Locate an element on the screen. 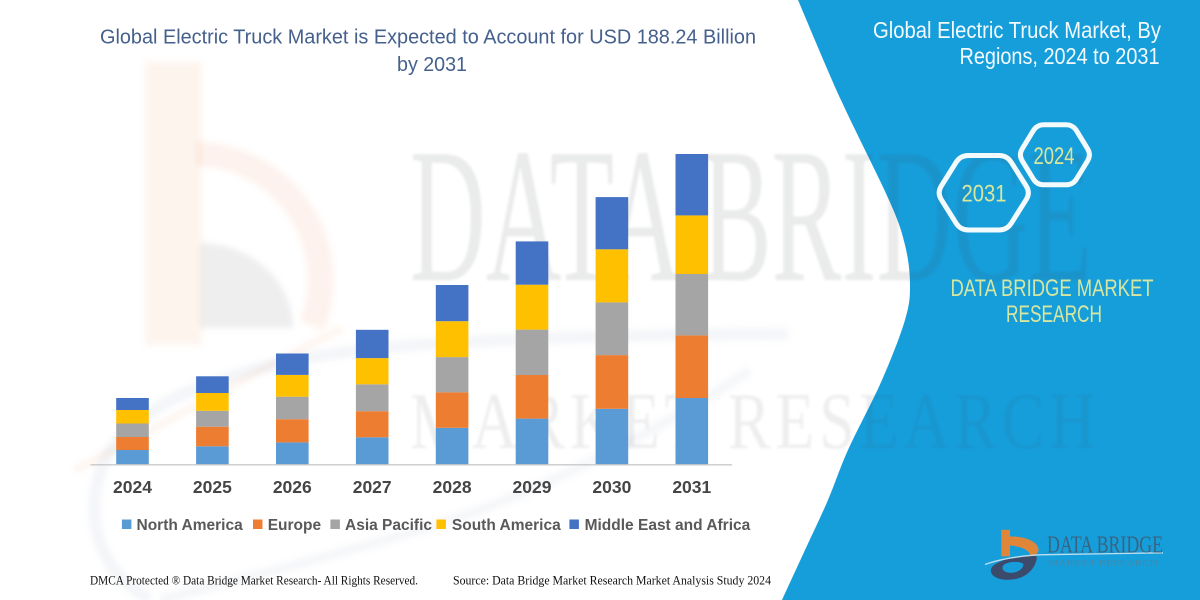 The width and height of the screenshot is (1200, 600). svg-text: DATA BRIDGE is located at coordinates (1105, 546).